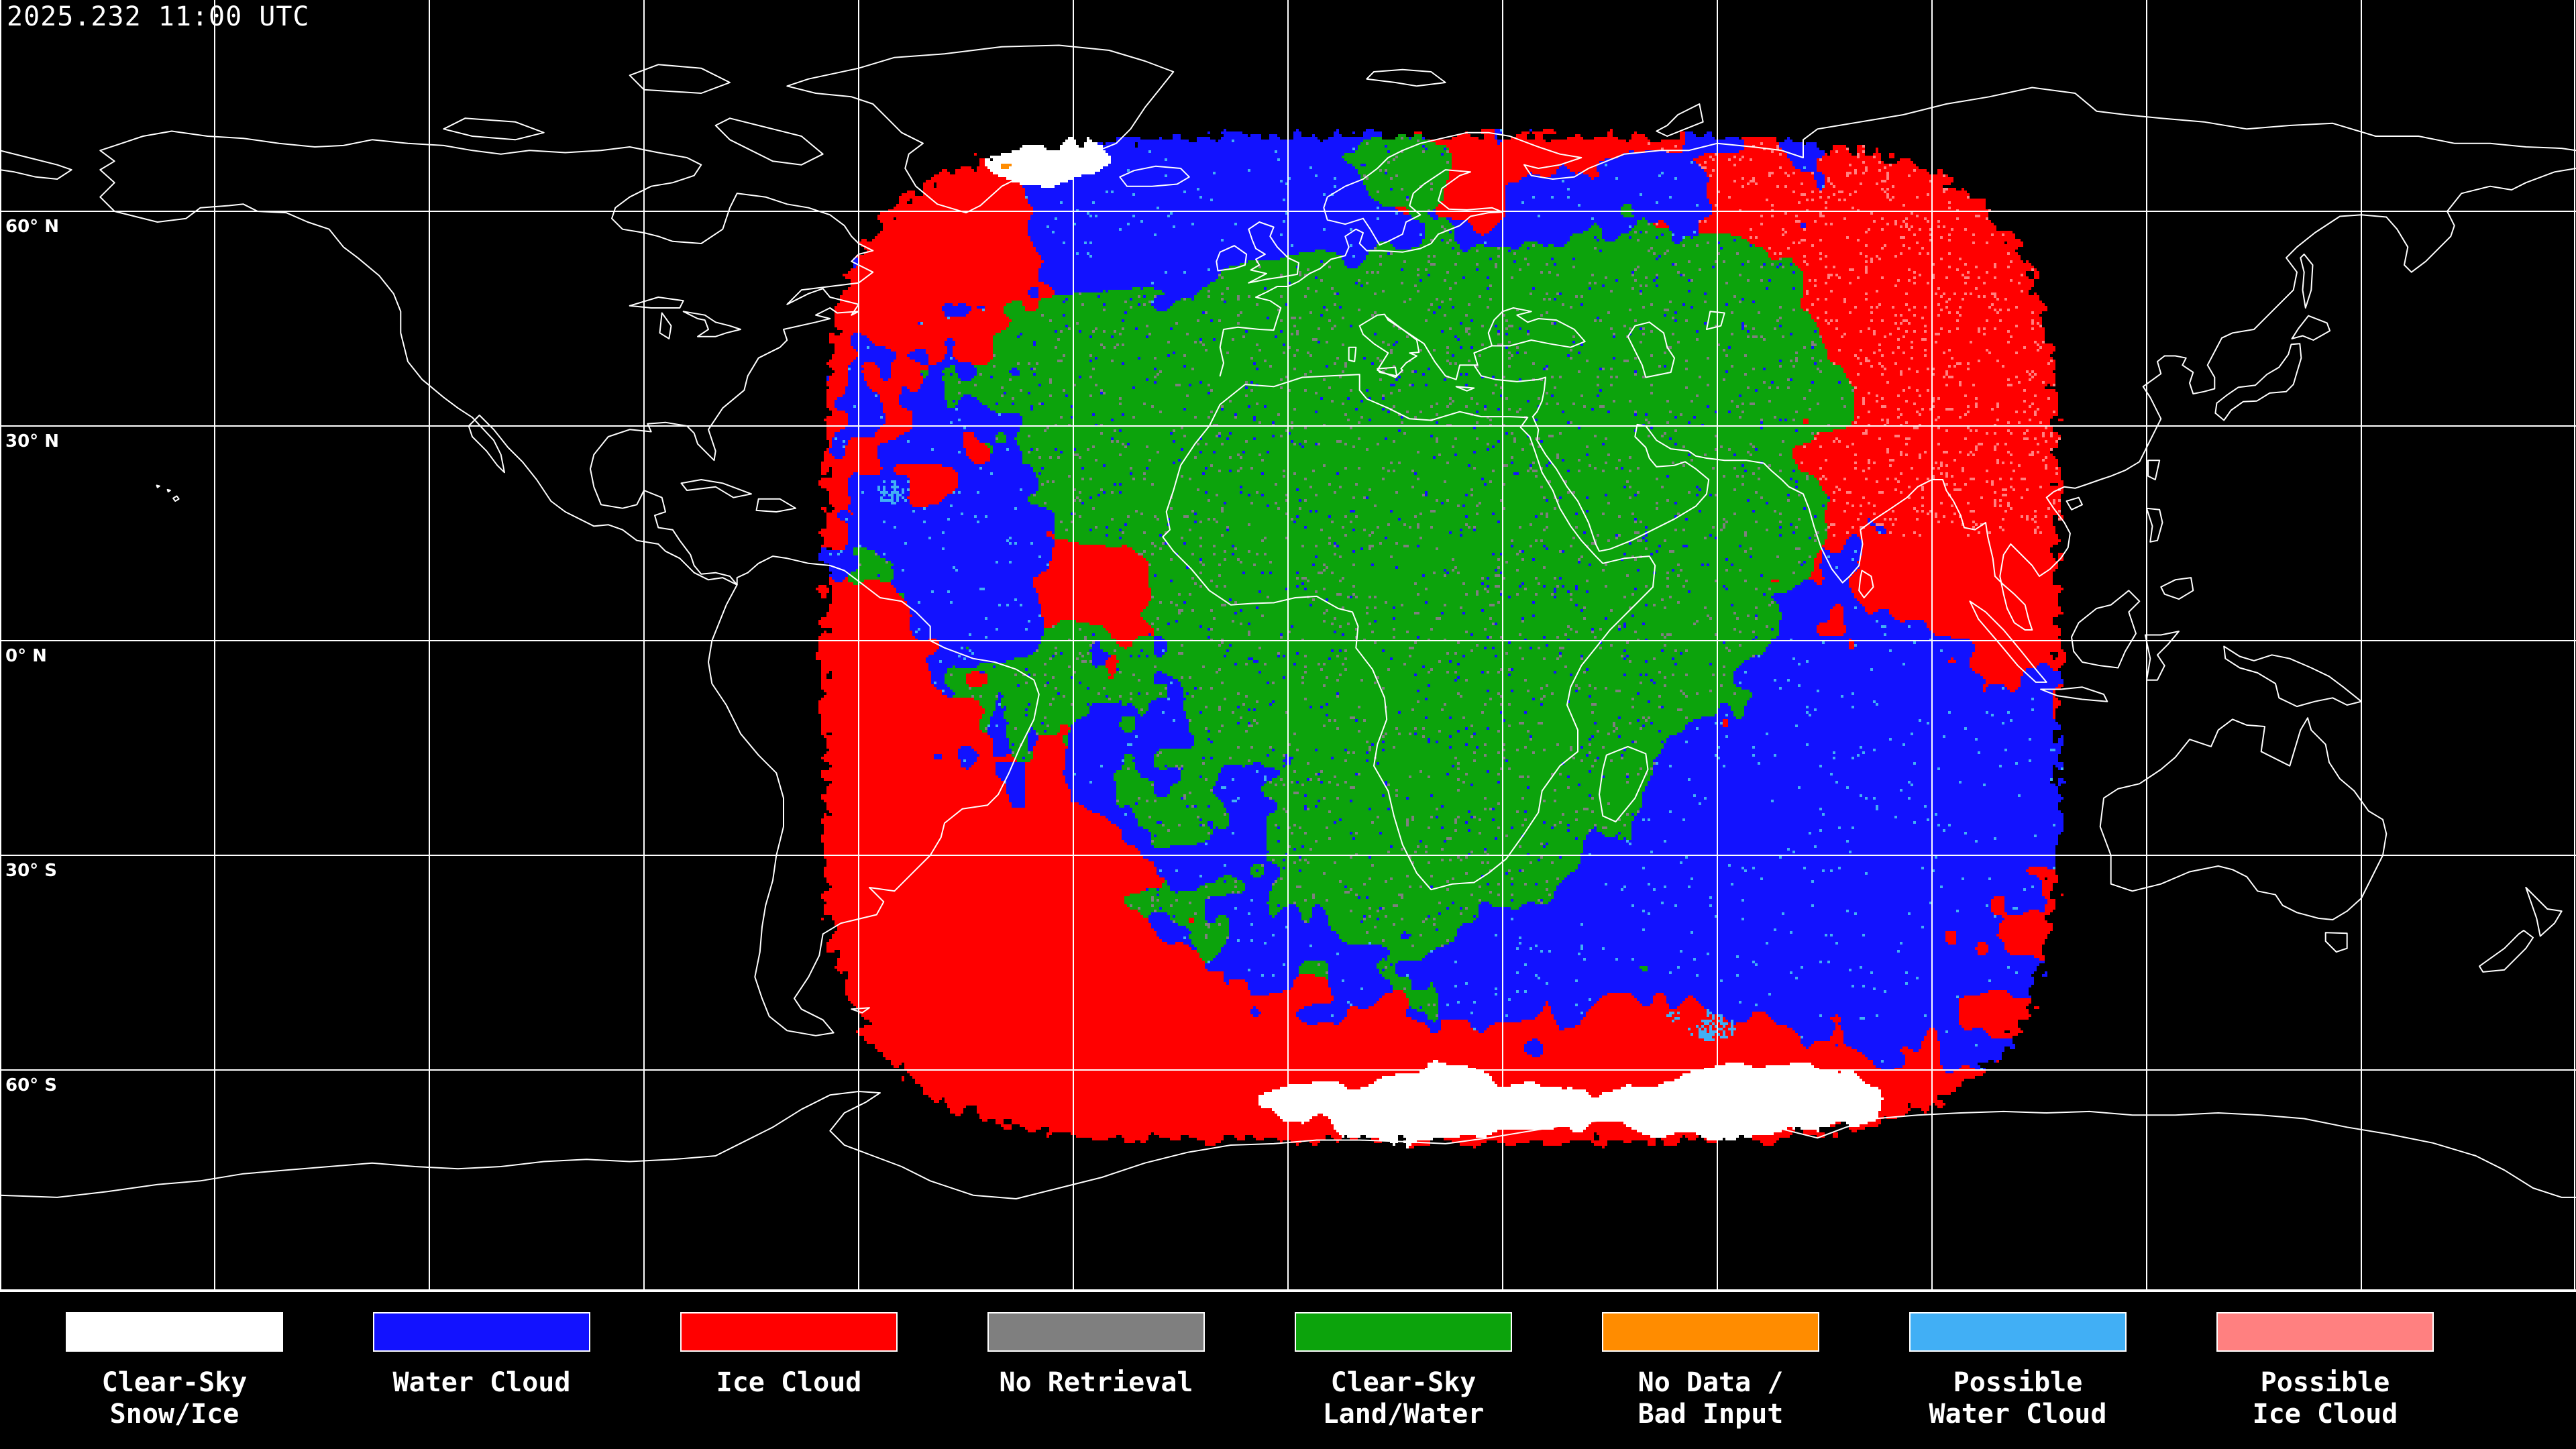  What do you see at coordinates (2018, 1398) in the screenshot?
I see `legend-label-possible_water_cloud: Possible Water Cloud` at bounding box center [2018, 1398].